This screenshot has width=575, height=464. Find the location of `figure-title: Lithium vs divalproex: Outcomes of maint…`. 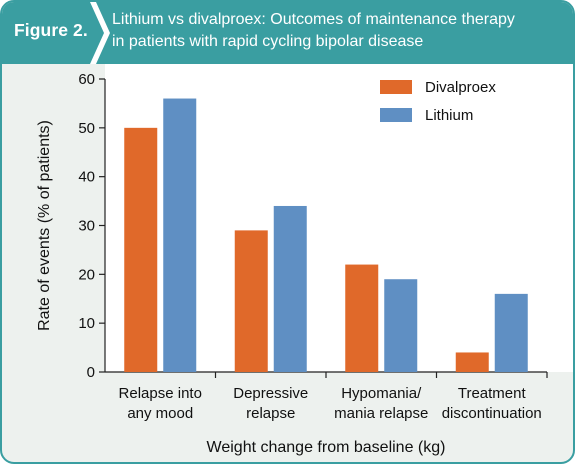

figure-title: Lithium vs divalproex: Outcomes of maint… is located at coordinates (313, 31).